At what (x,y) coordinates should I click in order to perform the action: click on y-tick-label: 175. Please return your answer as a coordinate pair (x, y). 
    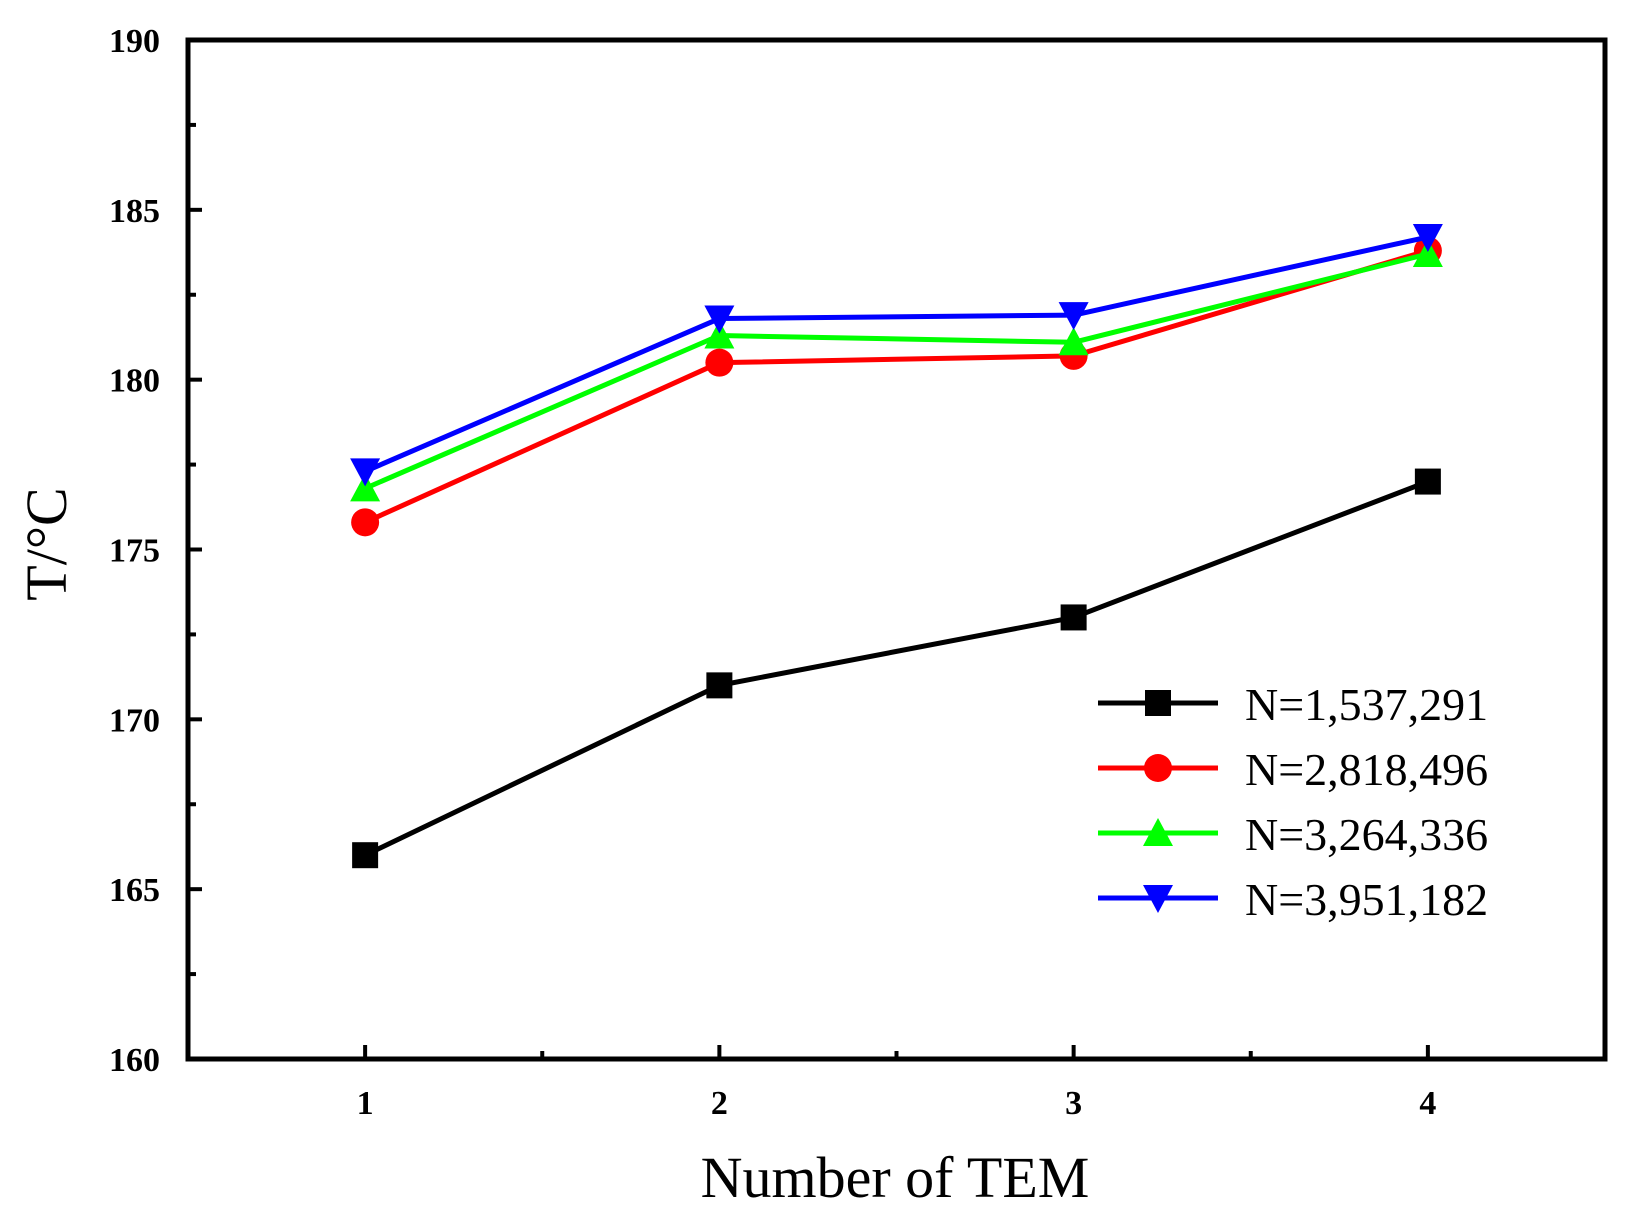
    Looking at the image, I should click on (134, 551).